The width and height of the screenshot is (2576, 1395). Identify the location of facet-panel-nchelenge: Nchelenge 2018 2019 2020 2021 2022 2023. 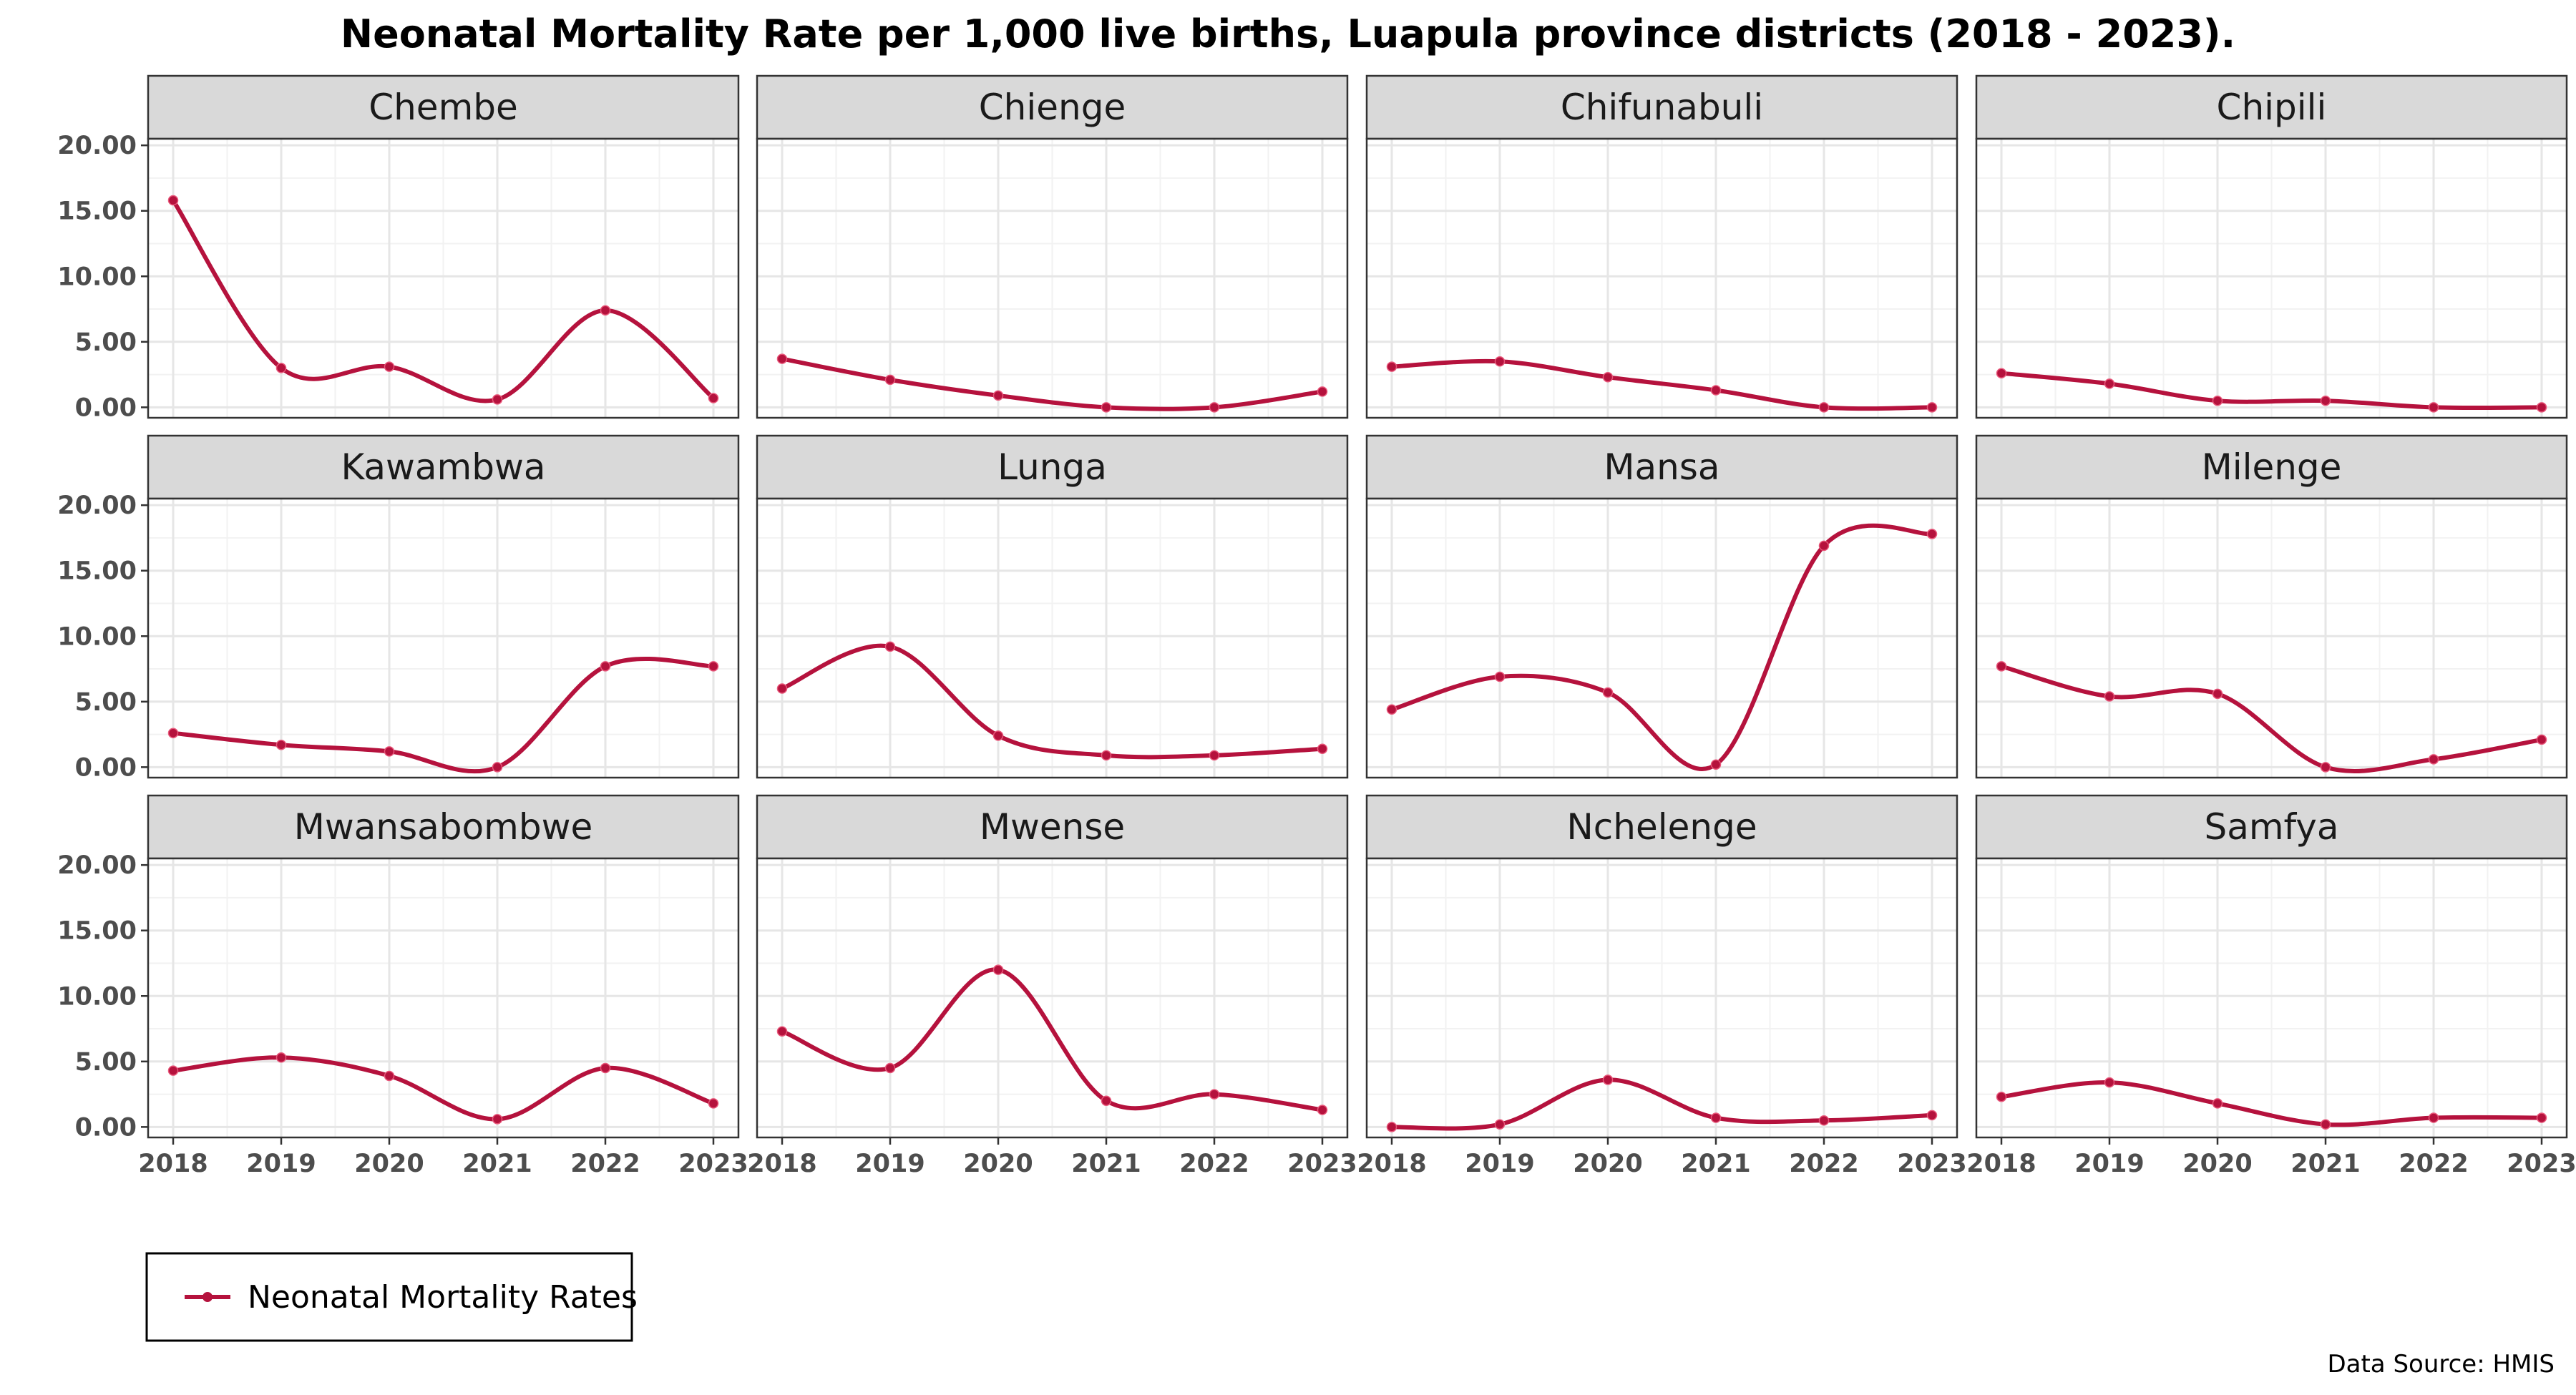
(1662, 986).